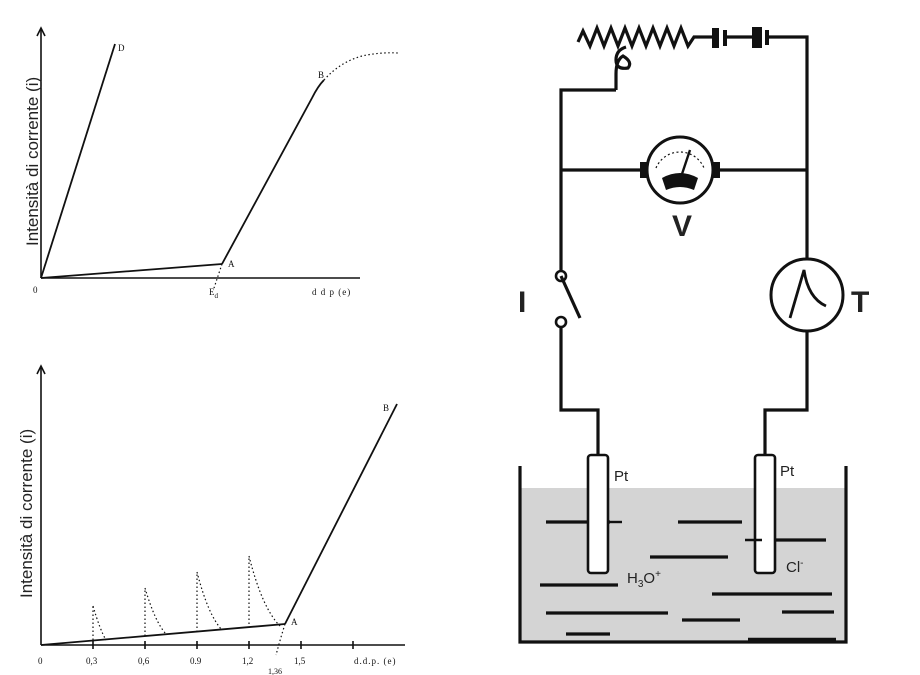 Image resolution: width=920 pixels, height=675 pixels. I want to click on galvanometer-needle, so click(807, 294).